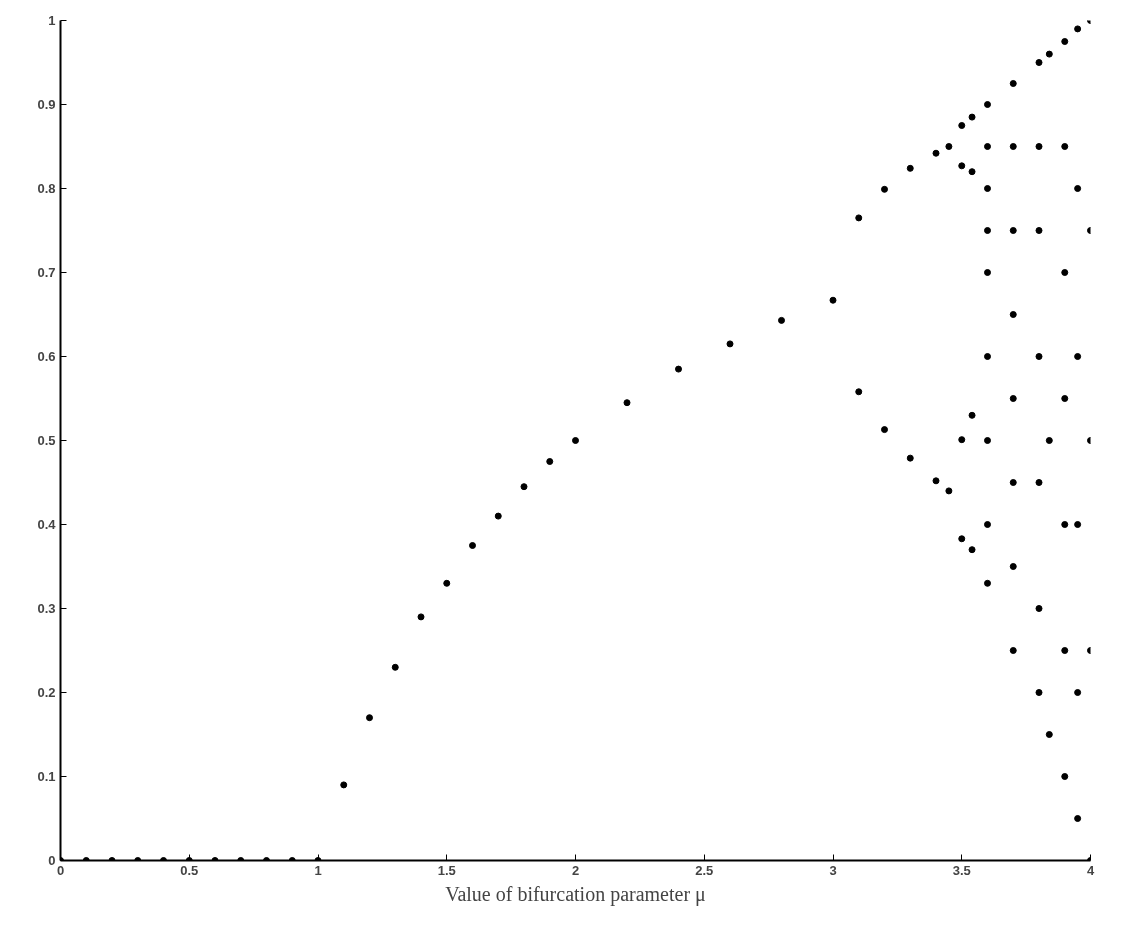 This screenshot has height=949, width=1137. What do you see at coordinates (833, 870) in the screenshot?
I see `x-tick-label: 3` at bounding box center [833, 870].